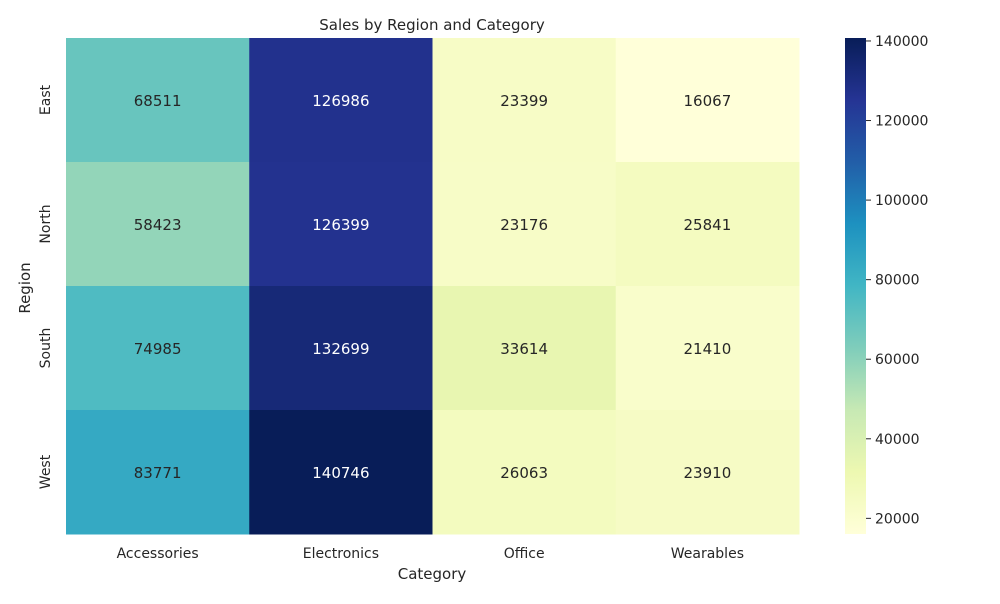  I want to click on cell-value-label: 33614, so click(524, 349).